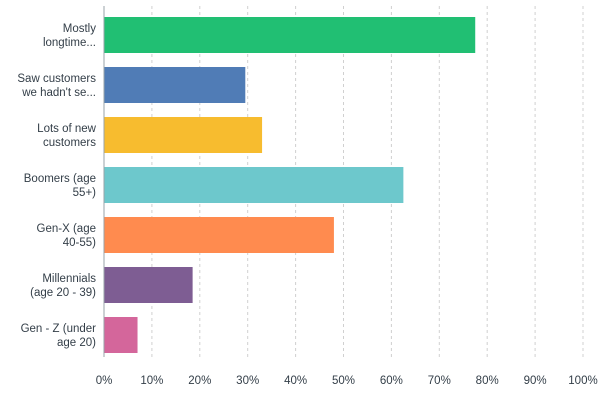 Image resolution: width=599 pixels, height=400 pixels. I want to click on x-tick-label: 60%, so click(391, 381).